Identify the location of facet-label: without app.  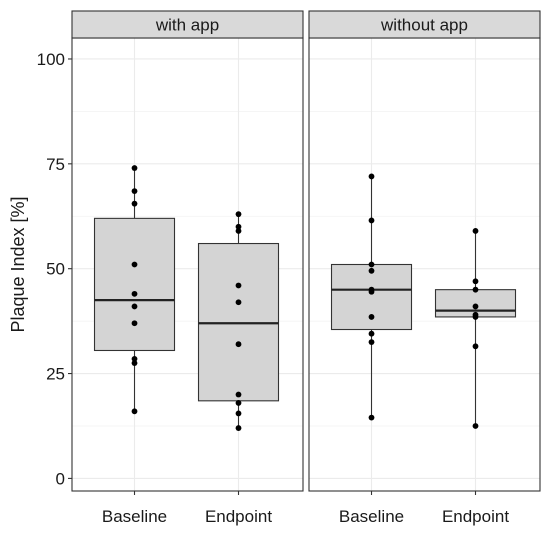
(424, 25).